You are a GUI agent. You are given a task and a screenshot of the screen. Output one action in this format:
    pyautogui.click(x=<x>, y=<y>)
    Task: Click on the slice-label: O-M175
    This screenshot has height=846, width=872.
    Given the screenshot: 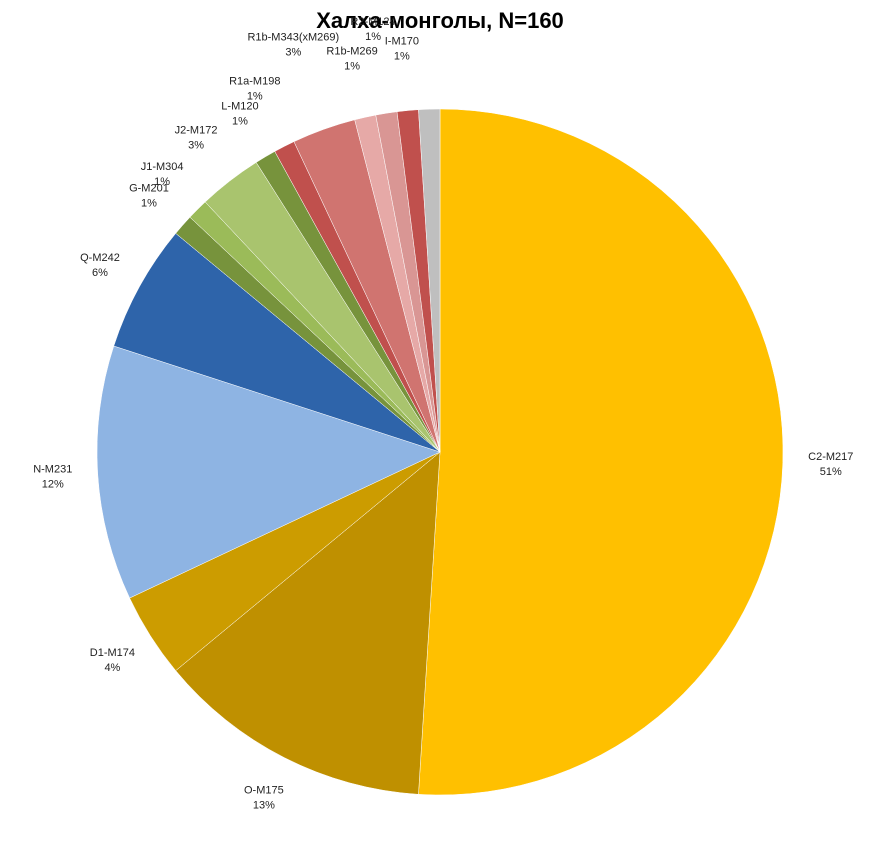 What is the action you would take?
    pyautogui.click(x=264, y=791)
    